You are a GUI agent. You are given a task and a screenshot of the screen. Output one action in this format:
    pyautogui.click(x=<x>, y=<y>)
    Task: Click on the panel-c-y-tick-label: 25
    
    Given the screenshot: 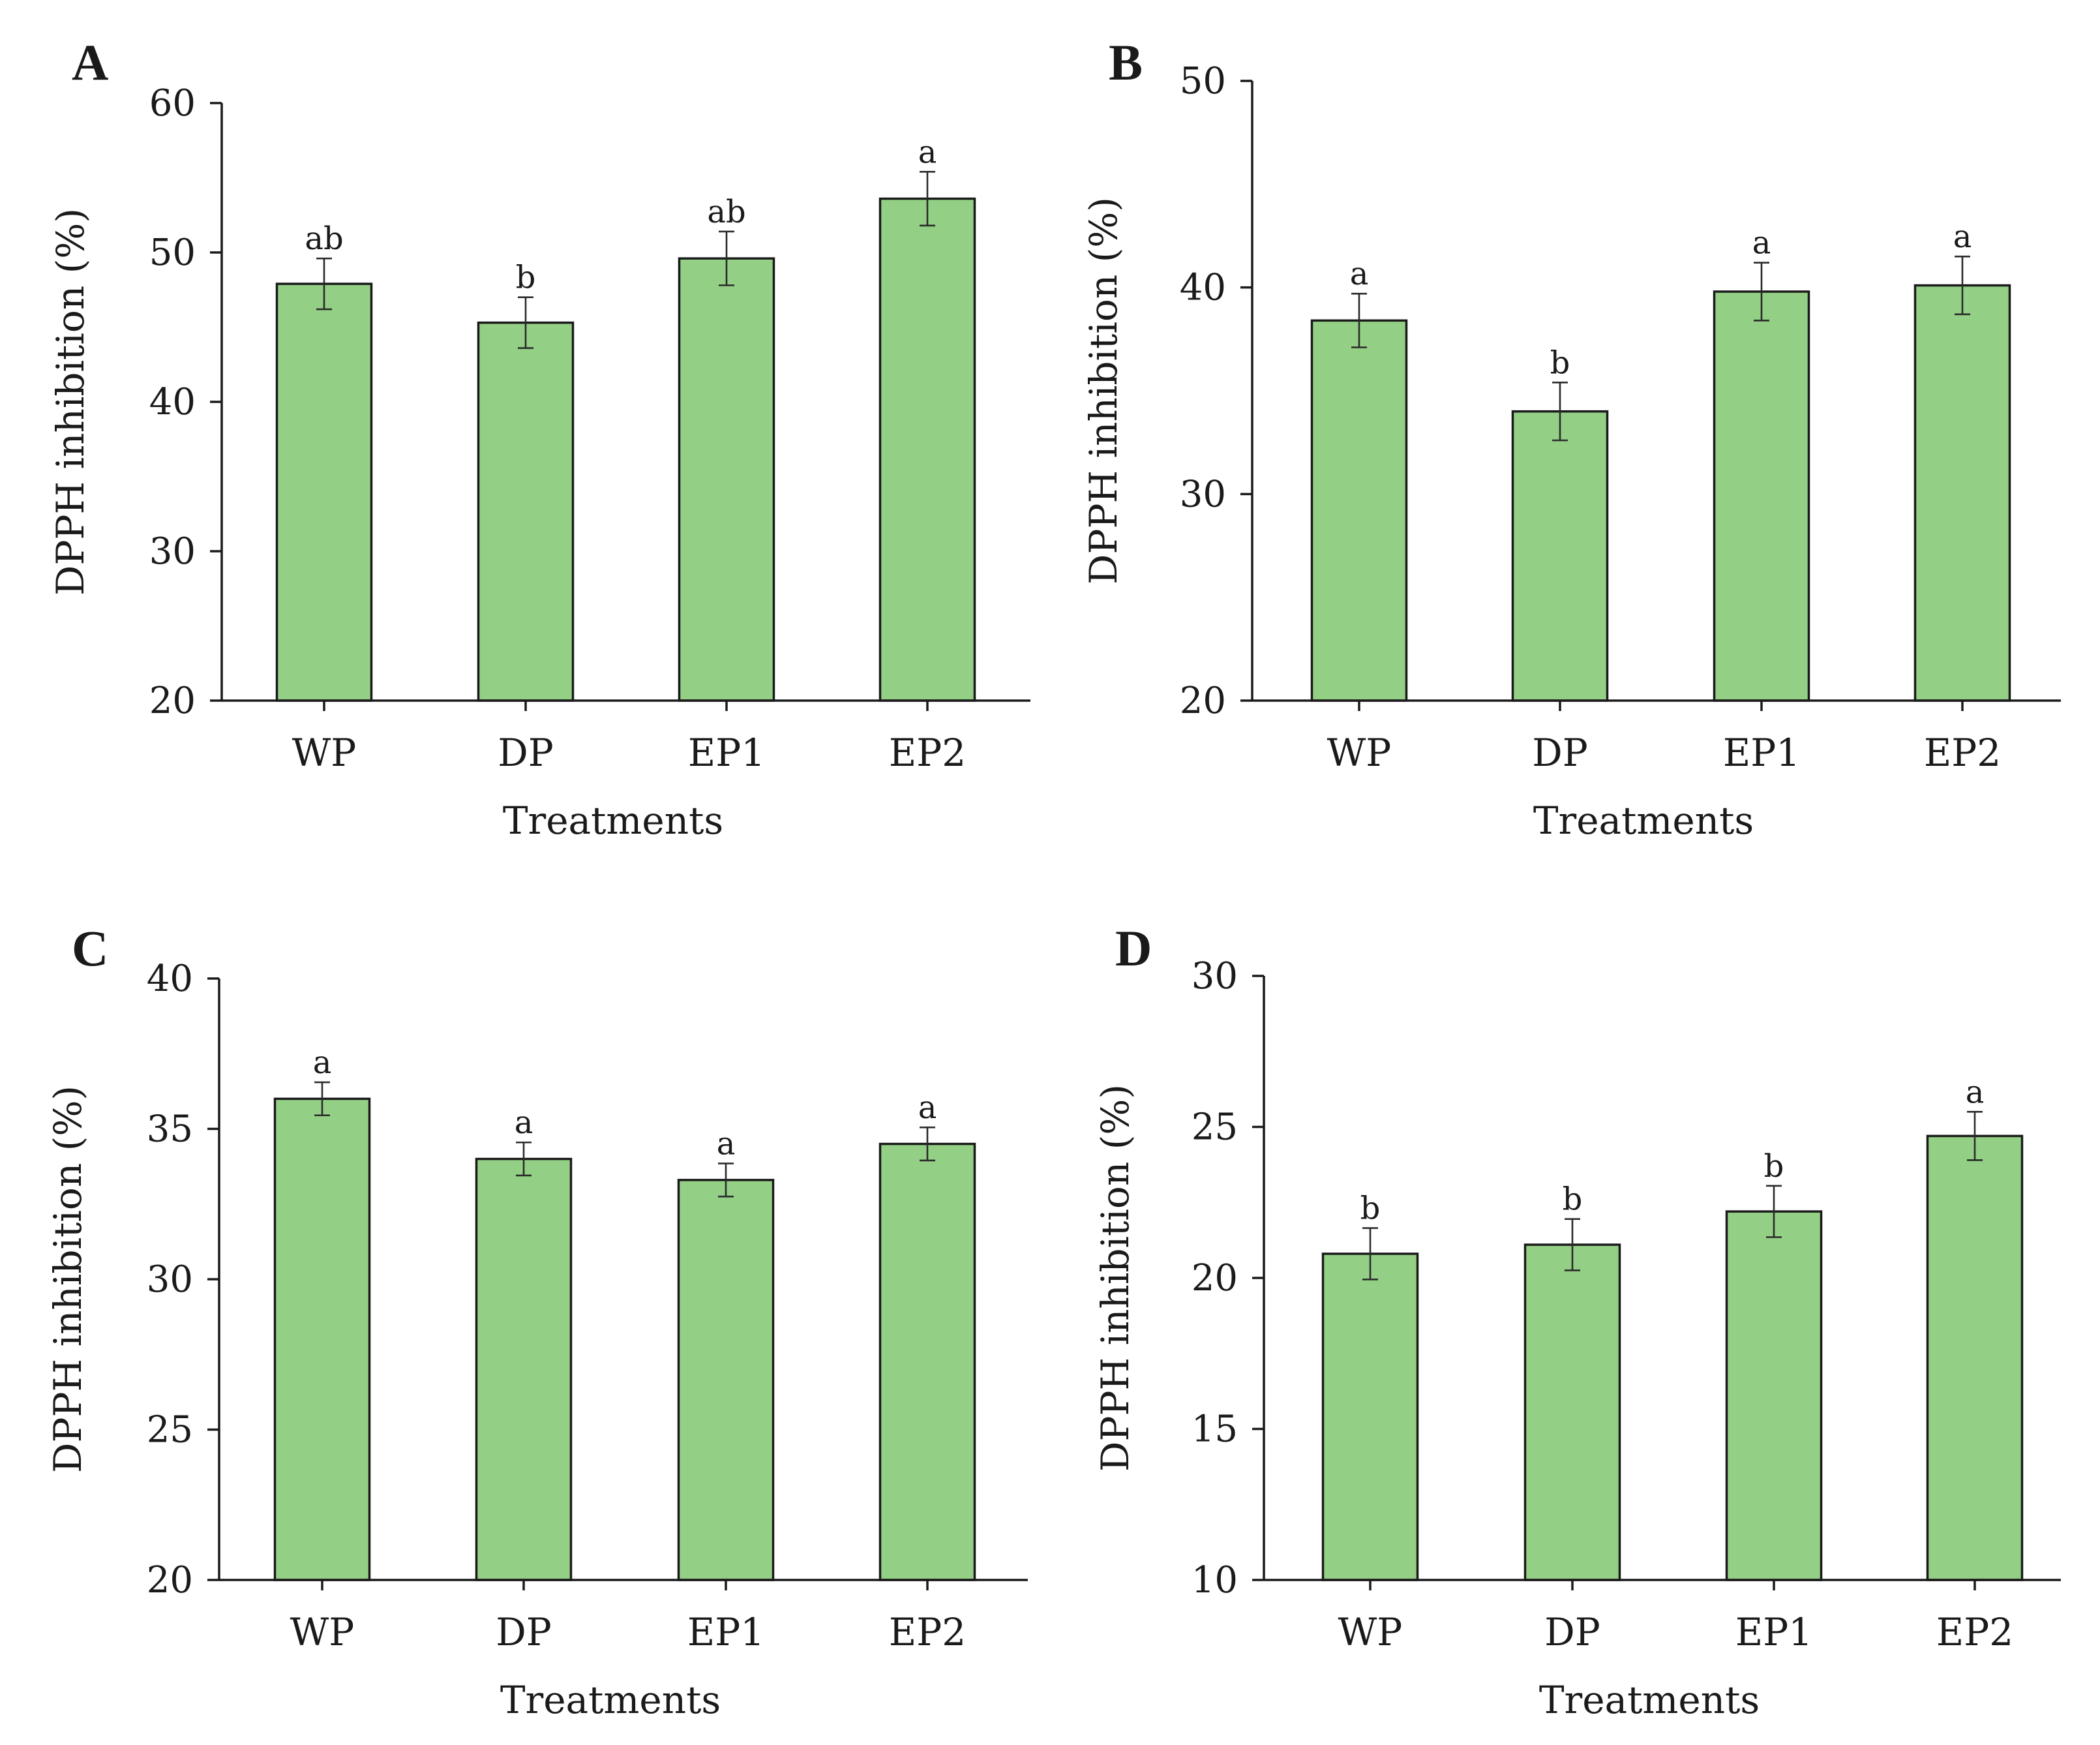 What is the action you would take?
    pyautogui.click(x=170, y=1430)
    